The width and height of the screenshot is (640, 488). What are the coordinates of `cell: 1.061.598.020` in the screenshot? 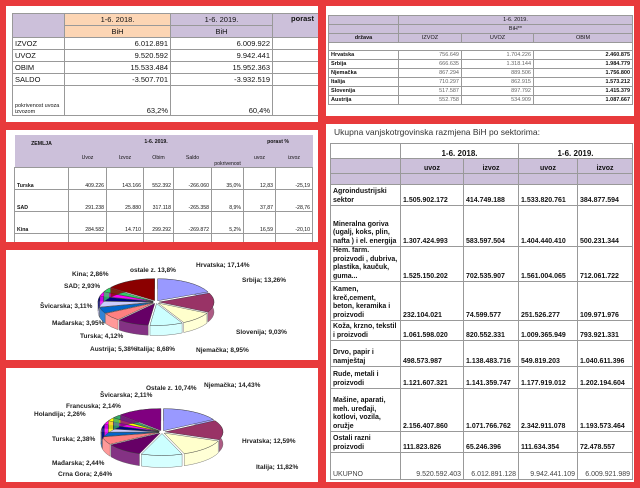 It's located at (432, 330).